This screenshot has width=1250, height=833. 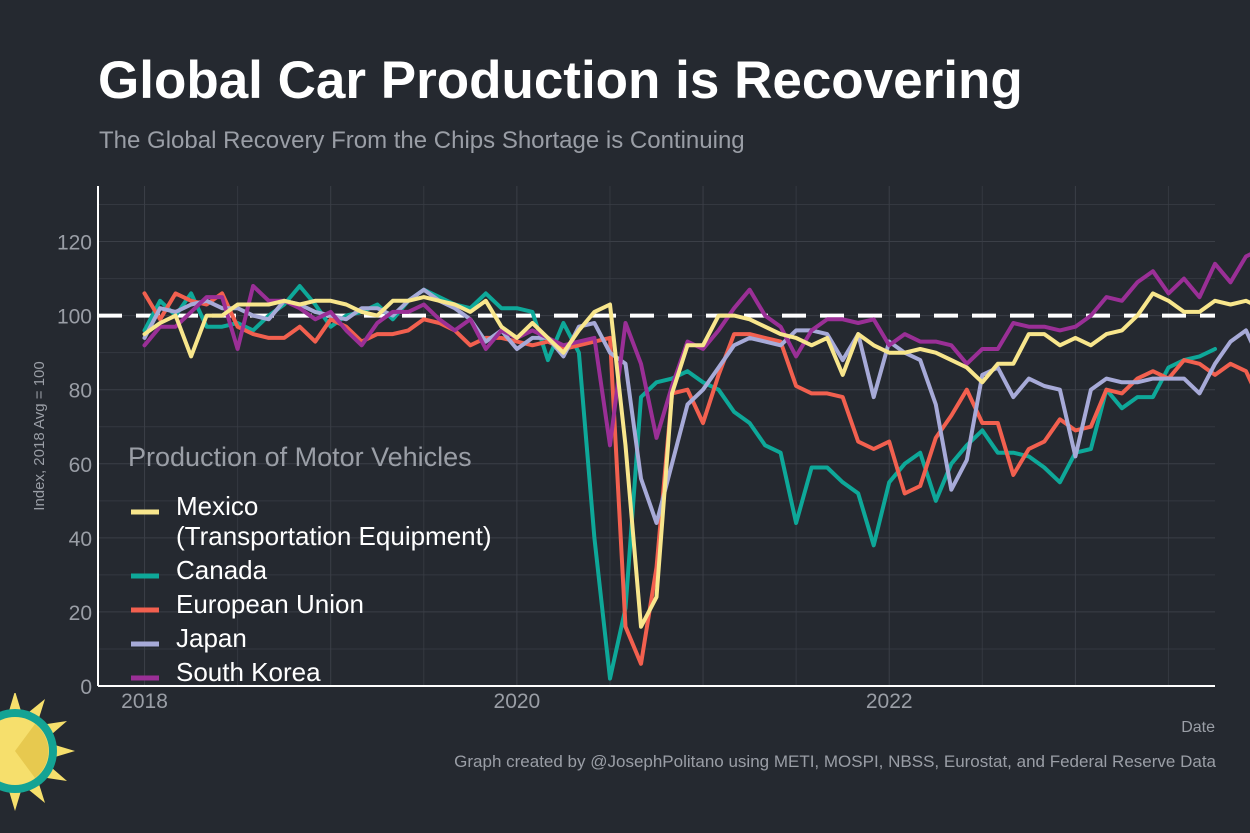 I want to click on legend-label-4: South Korea, so click(x=248, y=672).